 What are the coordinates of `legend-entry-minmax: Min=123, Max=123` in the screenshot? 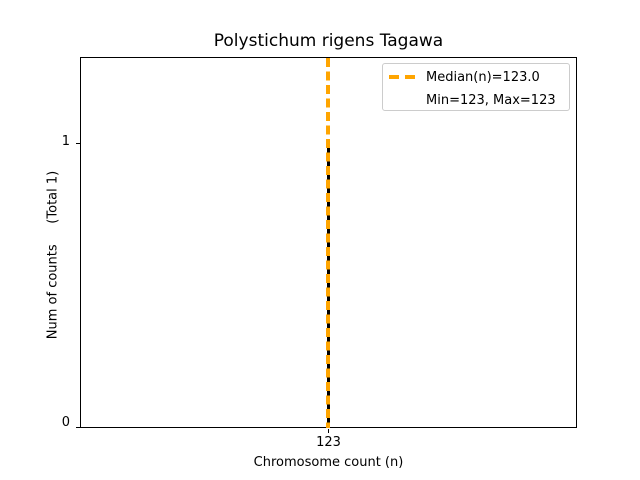 It's located at (491, 100).